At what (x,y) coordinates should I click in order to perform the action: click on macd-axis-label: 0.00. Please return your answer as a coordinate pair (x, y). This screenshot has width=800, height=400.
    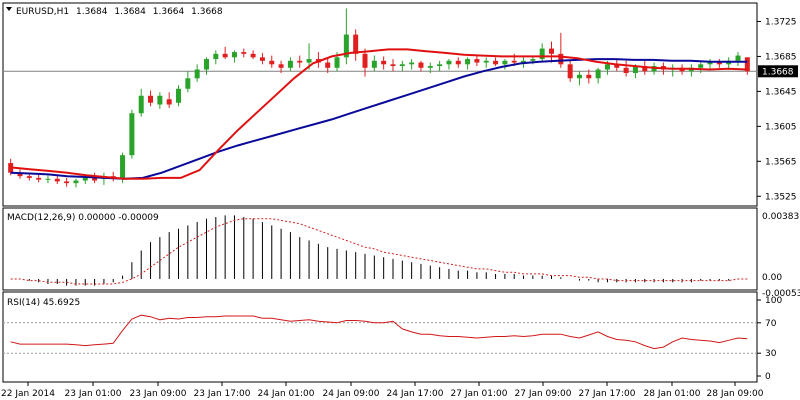
    Looking at the image, I should click on (772, 278).